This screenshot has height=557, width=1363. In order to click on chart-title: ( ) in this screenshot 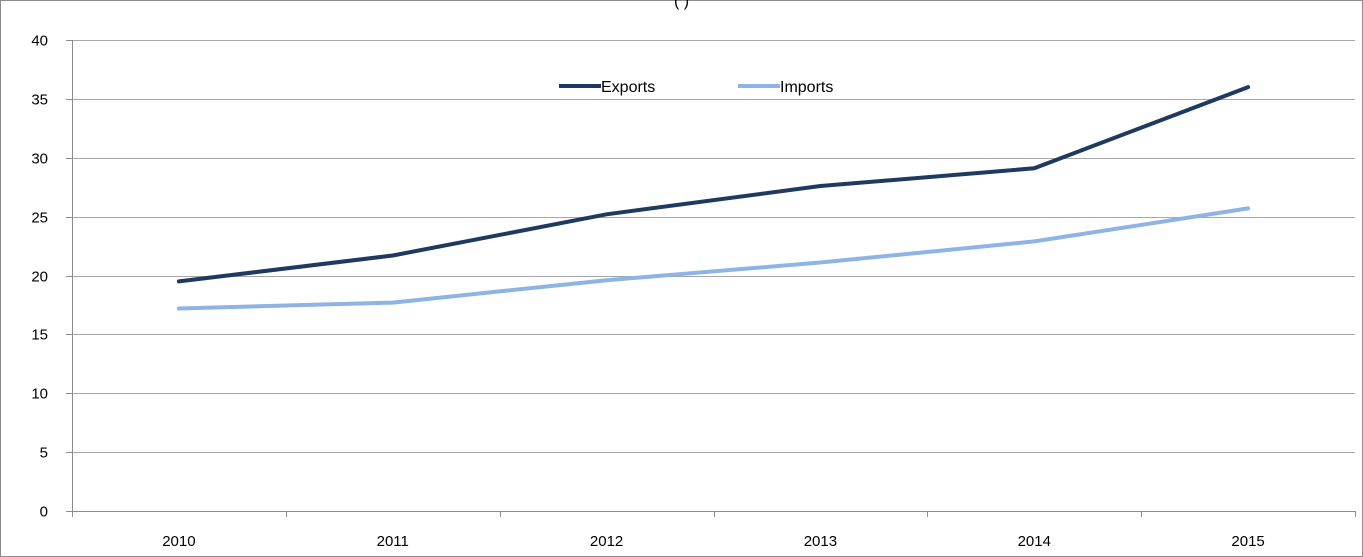, I will do `click(681, 5)`.